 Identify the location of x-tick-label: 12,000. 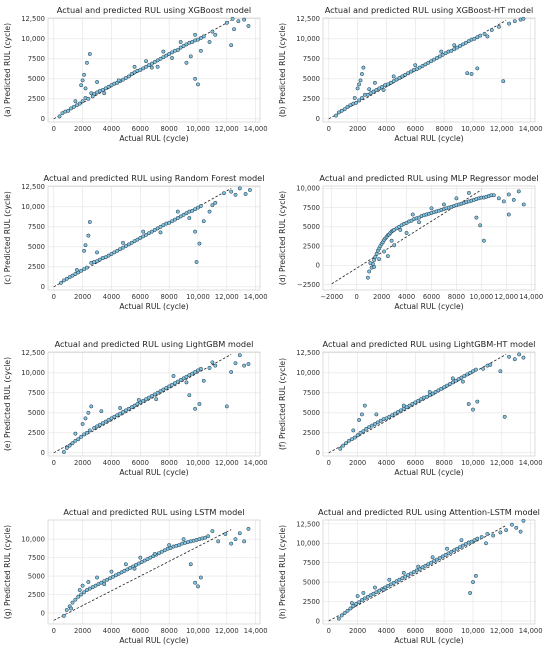
(227, 631).